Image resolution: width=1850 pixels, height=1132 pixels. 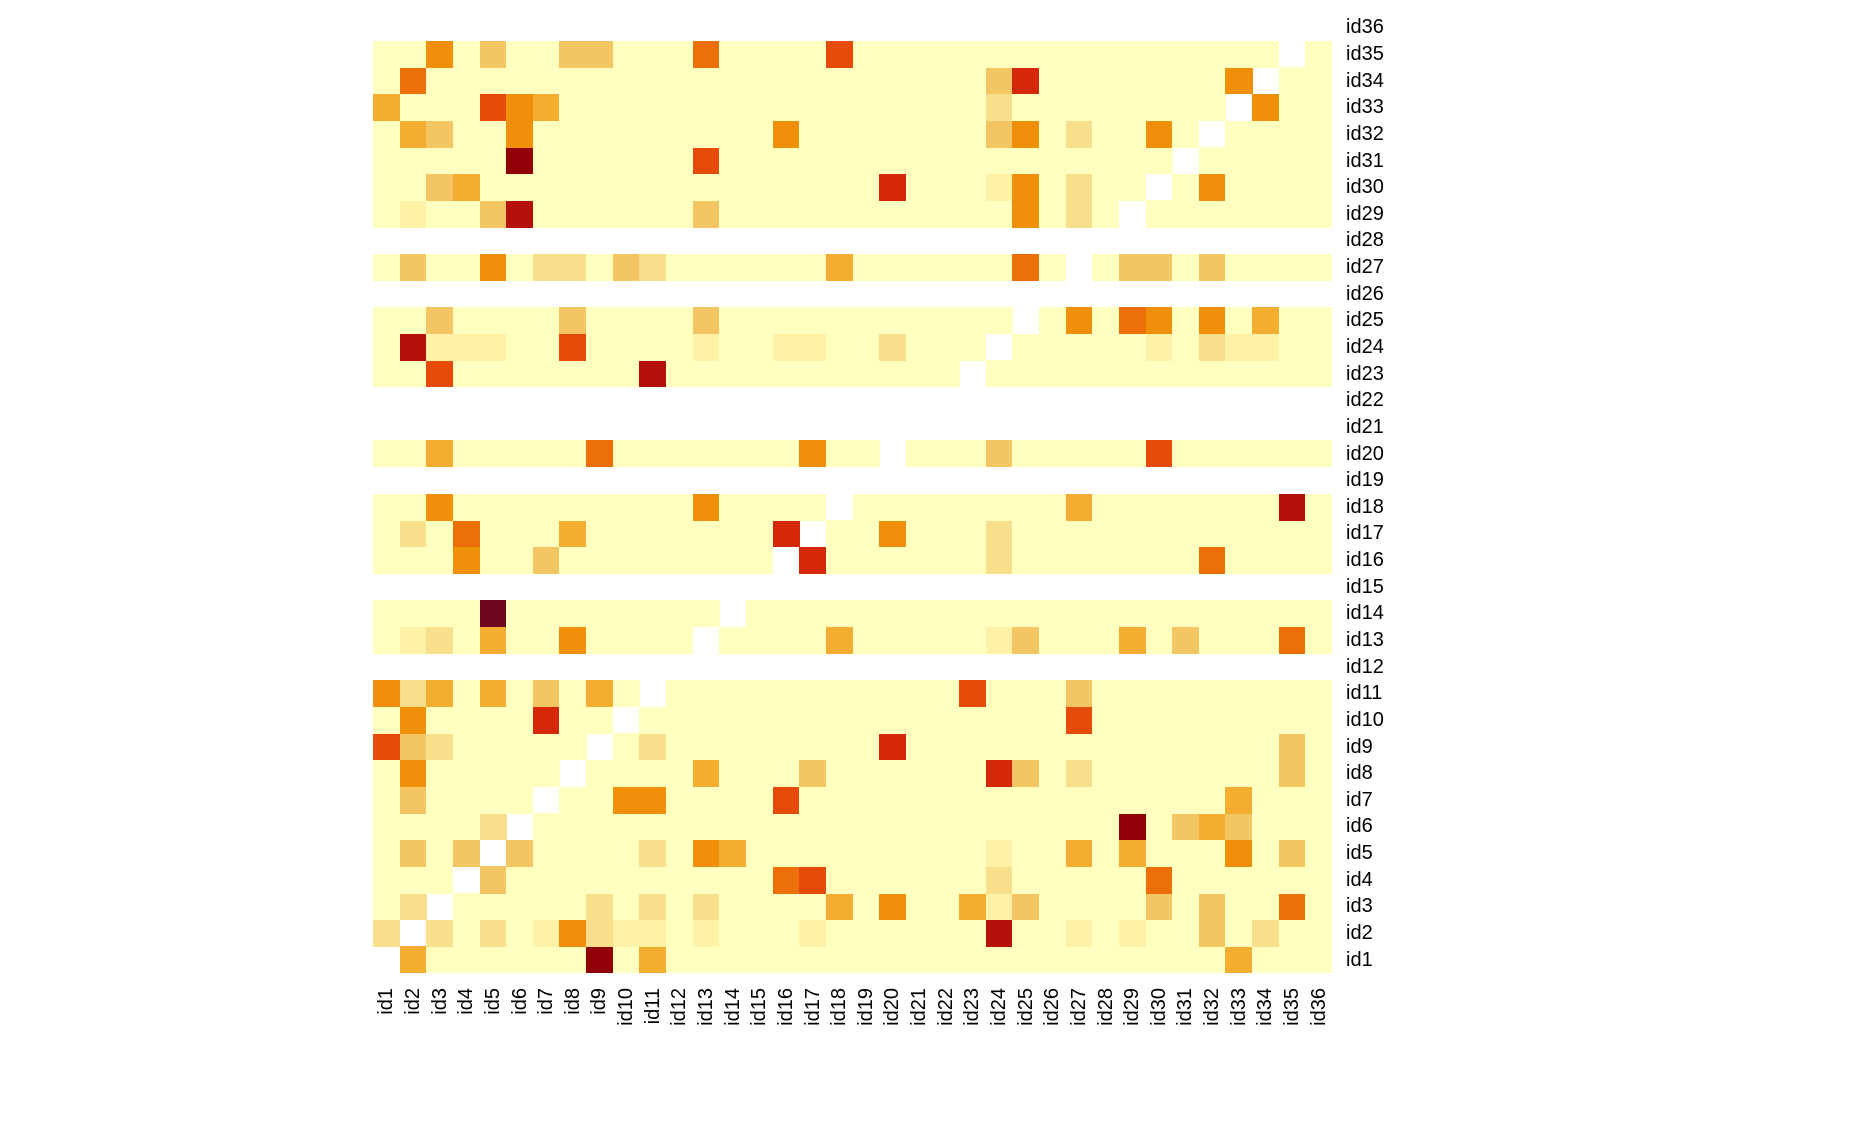 I want to click on y-tick-label: id32, so click(x=1365, y=133).